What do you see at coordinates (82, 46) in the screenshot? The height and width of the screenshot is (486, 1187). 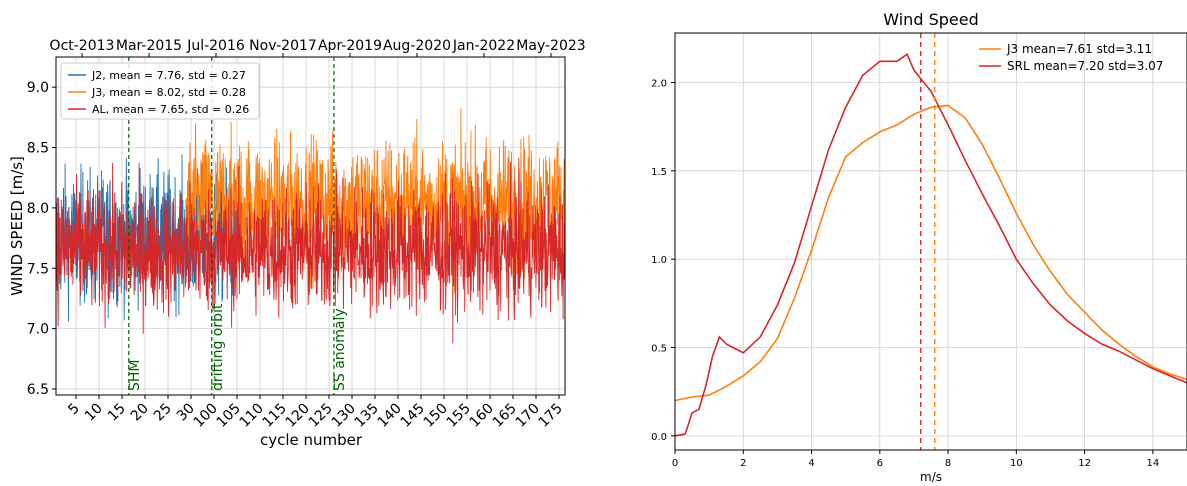 I see `left-top-date-label: Oct-2013` at bounding box center [82, 46].